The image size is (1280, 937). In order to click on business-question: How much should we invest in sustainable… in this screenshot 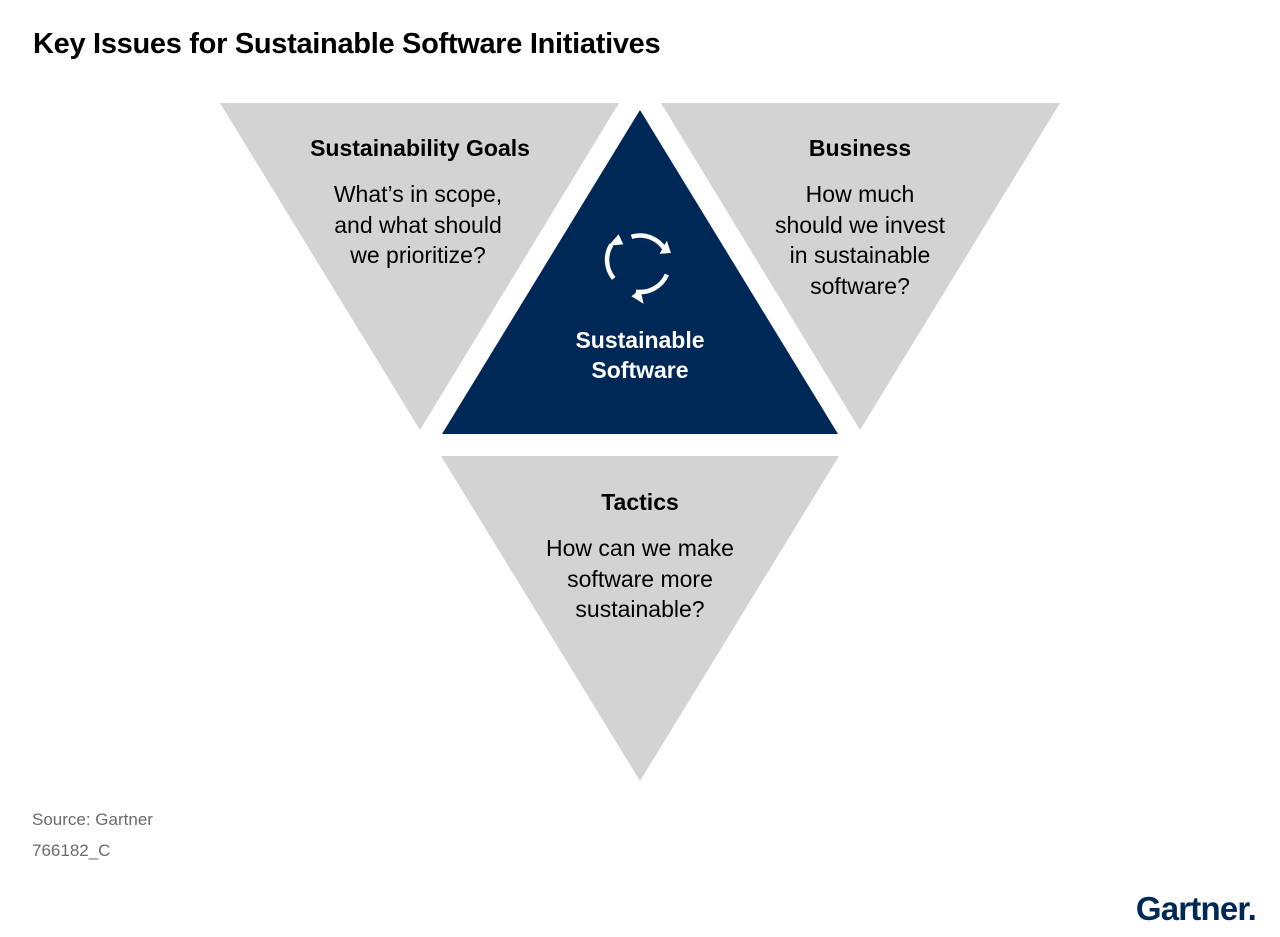, I will do `click(860, 240)`.